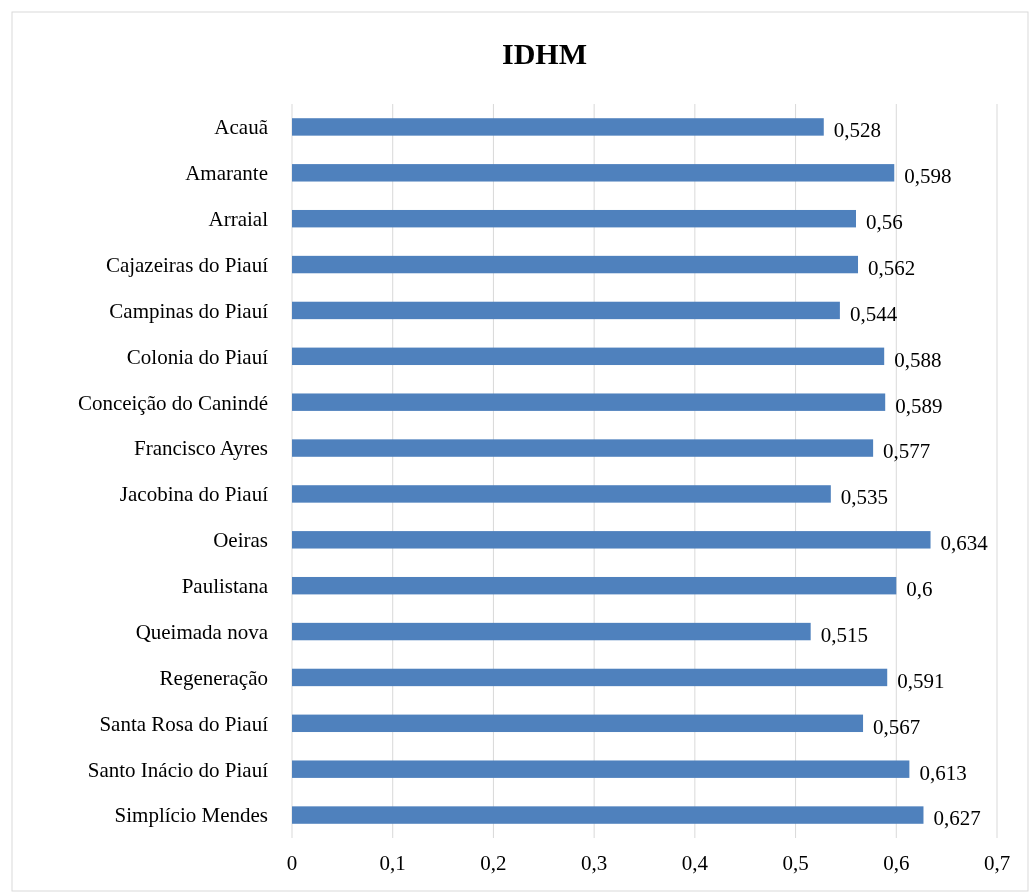  What do you see at coordinates (194, 494) in the screenshot?
I see `y-tick-label: Jacobina do Piauí` at bounding box center [194, 494].